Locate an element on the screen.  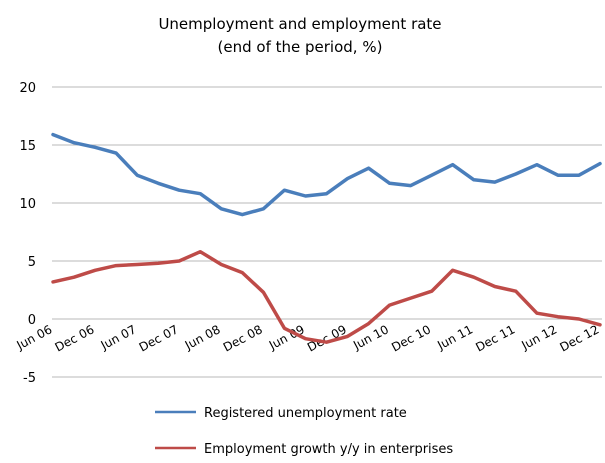
x-tick-label: Dec 11 is located at coordinates (495, 338).